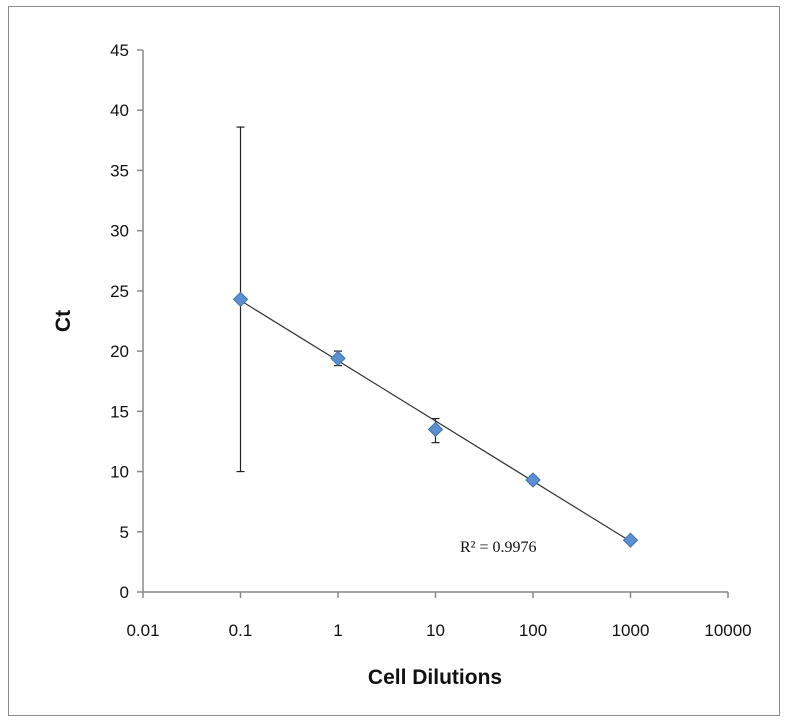 Image resolution: width=789 pixels, height=721 pixels. I want to click on y-axis-title: Ct, so click(63, 321).